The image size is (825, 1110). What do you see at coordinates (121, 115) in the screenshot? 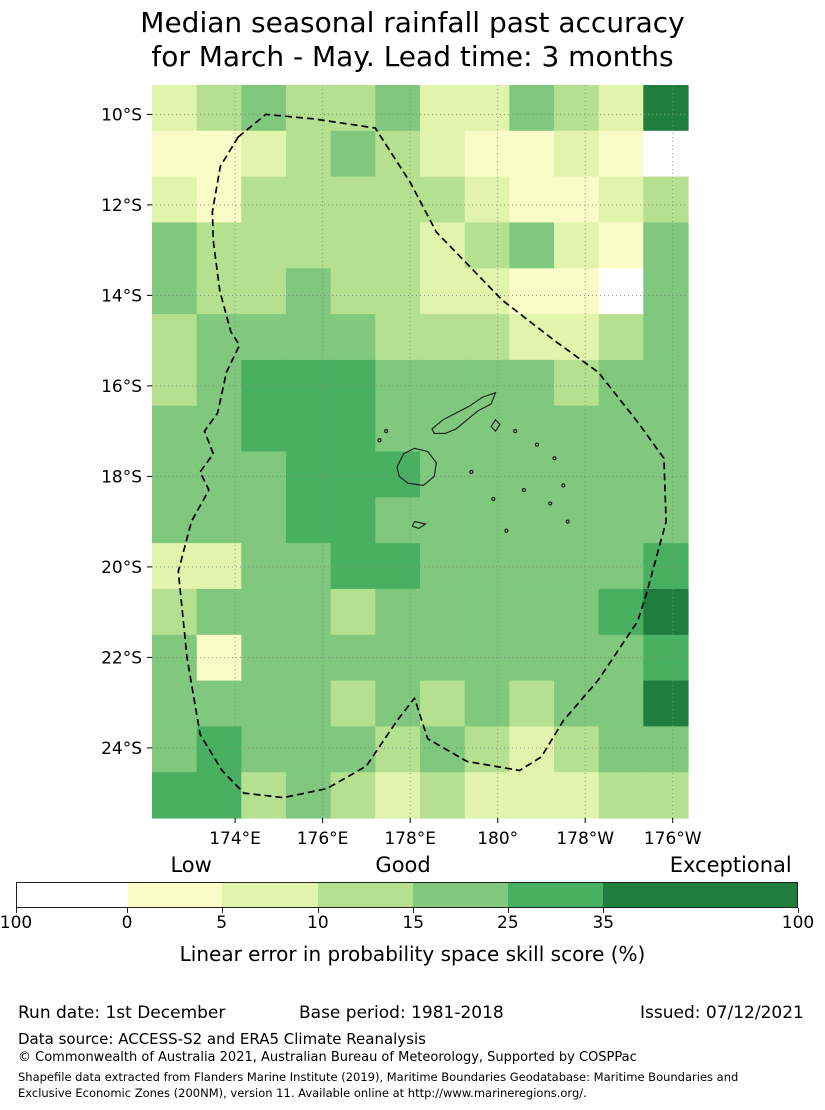
I see `y-tick-label: 10°S` at bounding box center [121, 115].